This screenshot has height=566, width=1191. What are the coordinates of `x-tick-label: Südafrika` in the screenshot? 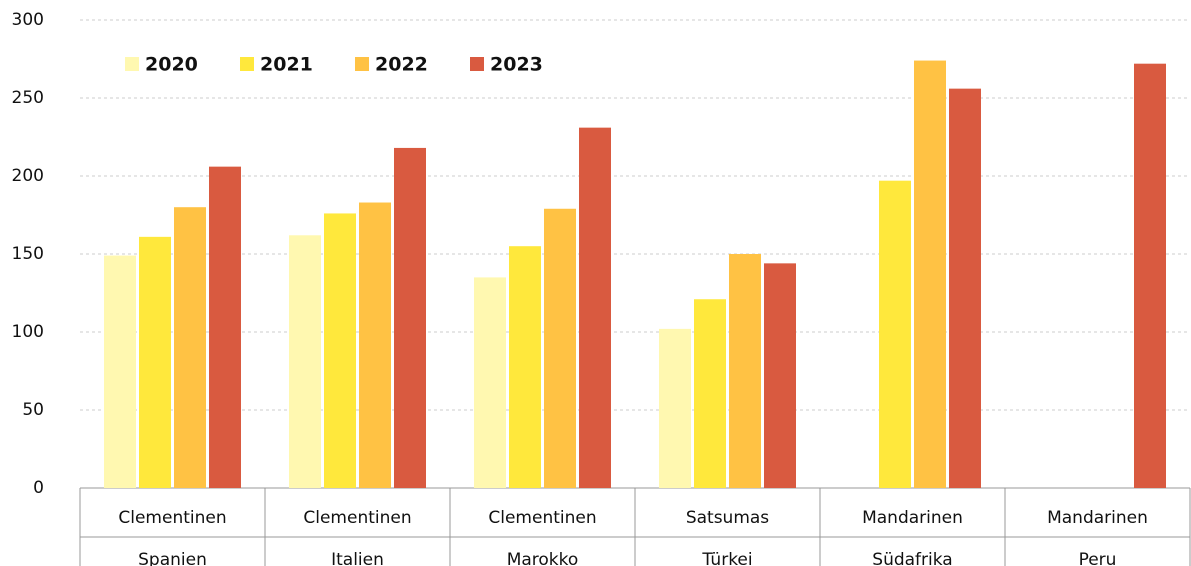 It's located at (912, 558).